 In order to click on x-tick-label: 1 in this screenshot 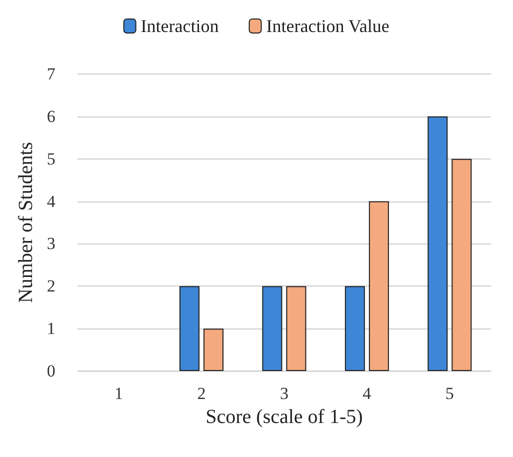, I will do `click(119, 393)`.